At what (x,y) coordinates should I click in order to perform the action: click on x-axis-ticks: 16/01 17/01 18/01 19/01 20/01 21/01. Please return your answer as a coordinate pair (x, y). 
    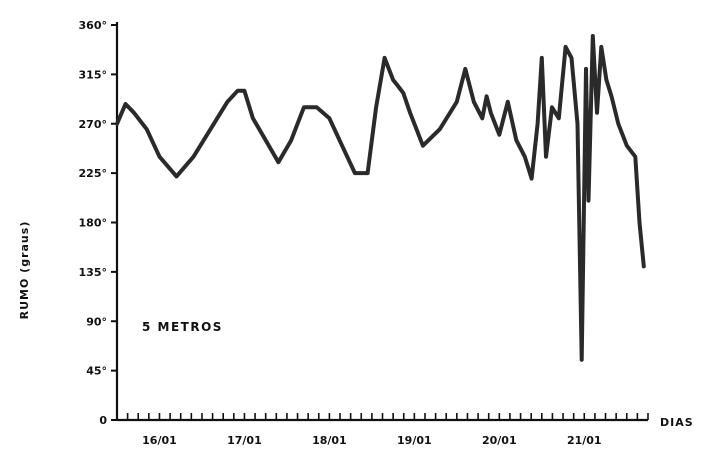
    Looking at the image, I should click on (387, 430).